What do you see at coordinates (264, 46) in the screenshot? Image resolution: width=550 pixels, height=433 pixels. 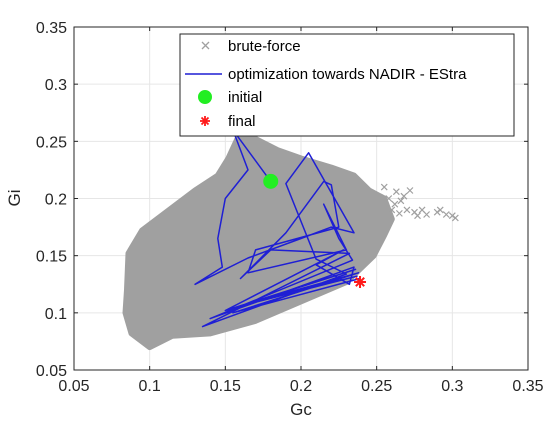 I see `legend-label-brute-force: brute-force` at bounding box center [264, 46].